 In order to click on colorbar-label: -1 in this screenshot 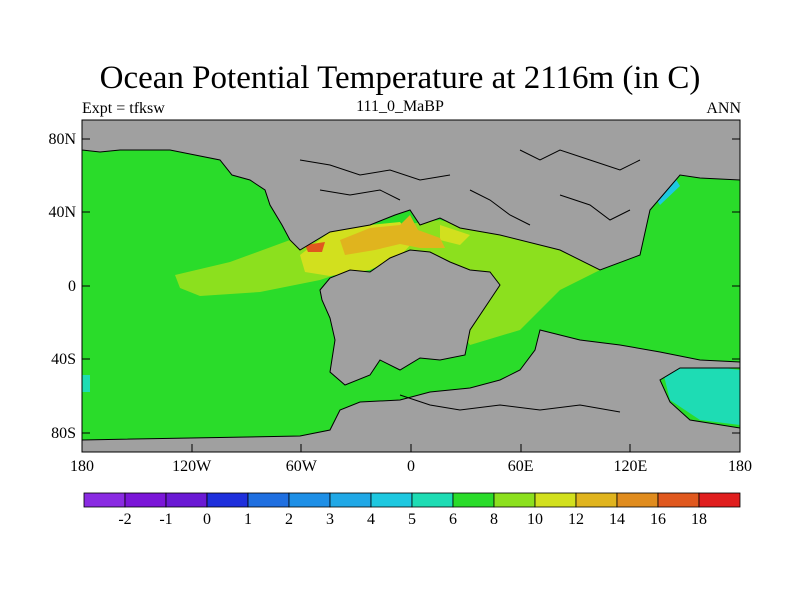, I will do `click(165, 519)`.